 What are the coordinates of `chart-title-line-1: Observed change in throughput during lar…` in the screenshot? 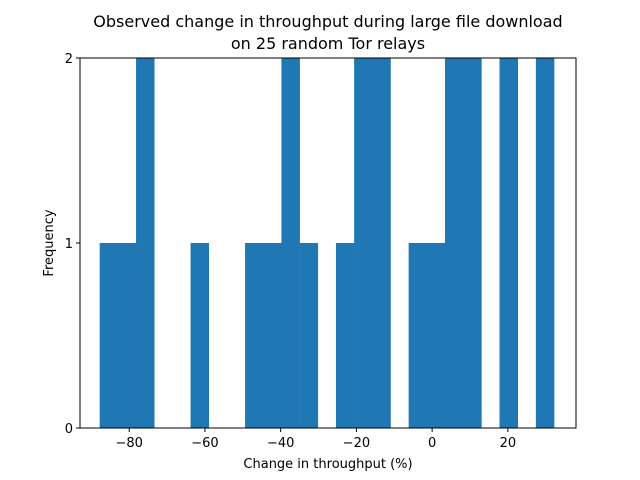 It's located at (327, 21).